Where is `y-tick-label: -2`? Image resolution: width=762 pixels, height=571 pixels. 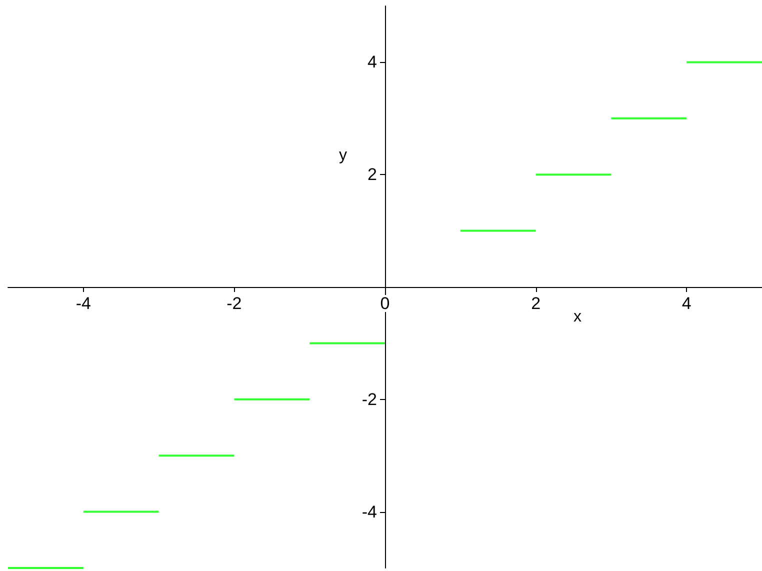
y-tick-label: -2 is located at coordinates (369, 399).